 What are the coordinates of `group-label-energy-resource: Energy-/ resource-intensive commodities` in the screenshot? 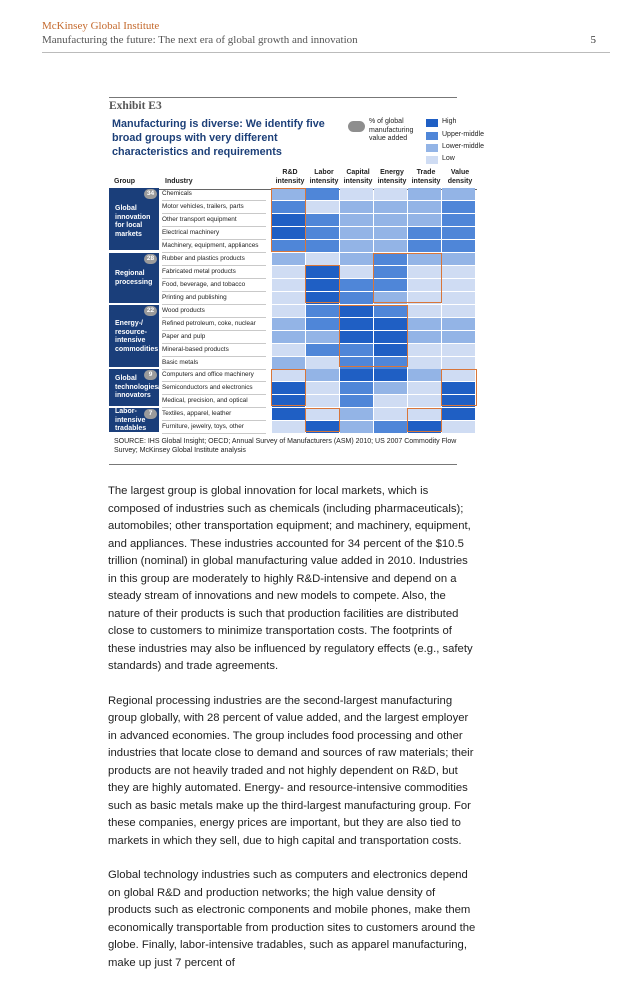 It's located at (137, 336).